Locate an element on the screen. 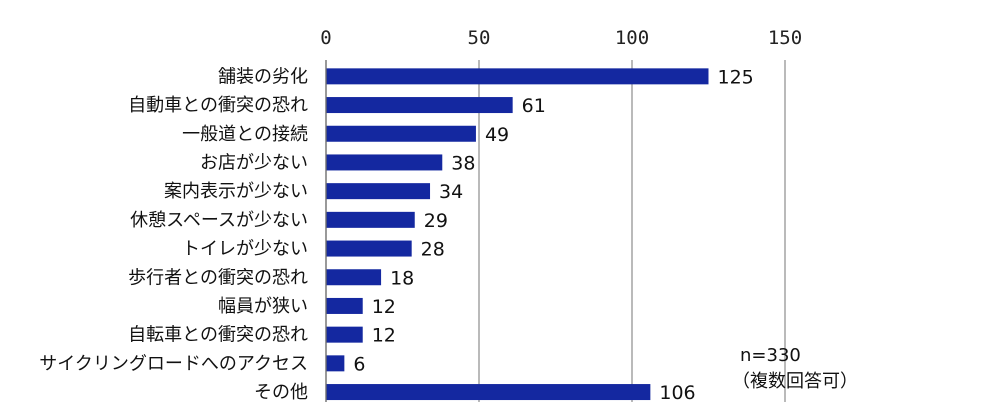  category-label: 舗装の劣化 is located at coordinates (263, 76).